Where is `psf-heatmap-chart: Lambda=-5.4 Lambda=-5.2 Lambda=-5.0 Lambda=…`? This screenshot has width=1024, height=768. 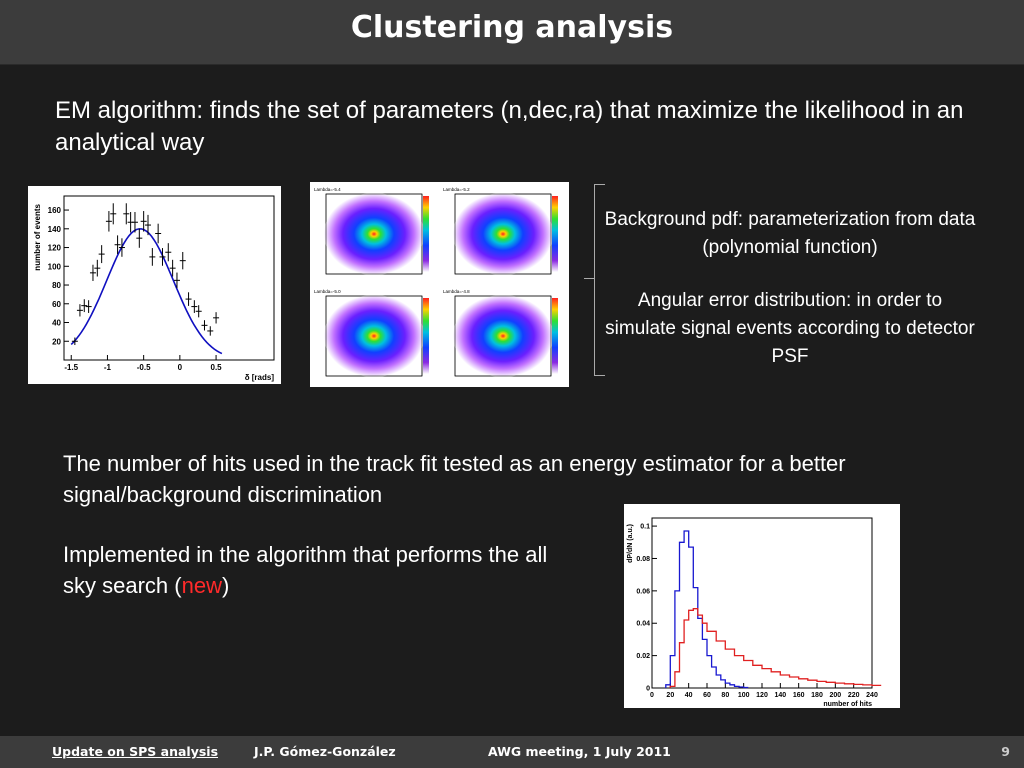
psf-heatmap-chart: Lambda=-5.4 Lambda=-5.2 Lambda=-5.0 Lambda=… is located at coordinates (436, 282).